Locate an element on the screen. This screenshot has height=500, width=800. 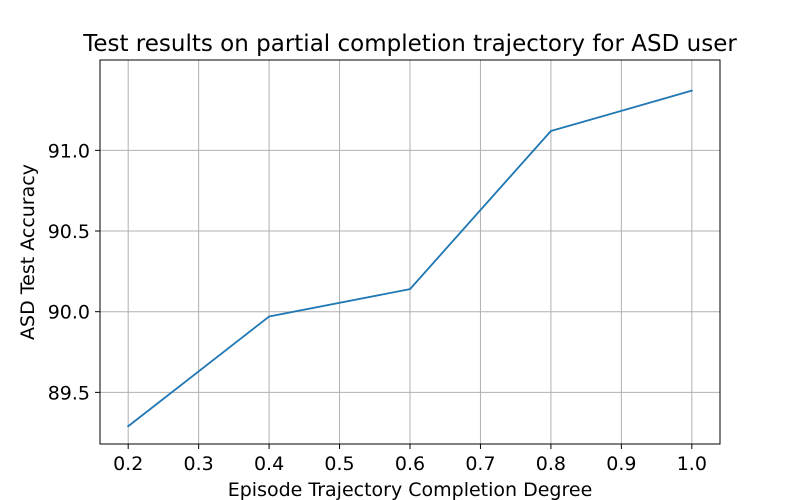
y-axis-label: ASD Test Accuracy is located at coordinates (28, 252).